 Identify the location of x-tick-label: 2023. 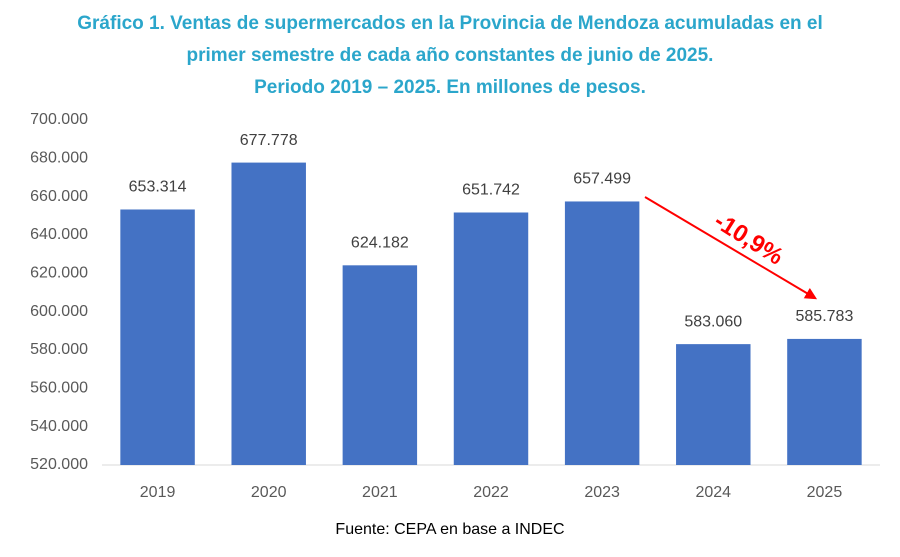
(602, 492).